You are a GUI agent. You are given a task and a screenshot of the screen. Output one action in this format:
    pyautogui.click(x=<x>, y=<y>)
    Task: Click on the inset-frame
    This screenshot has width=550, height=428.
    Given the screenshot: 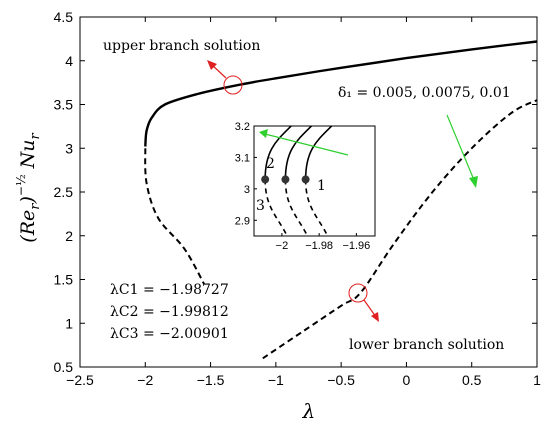 What is the action you would take?
    pyautogui.click(x=314, y=181)
    